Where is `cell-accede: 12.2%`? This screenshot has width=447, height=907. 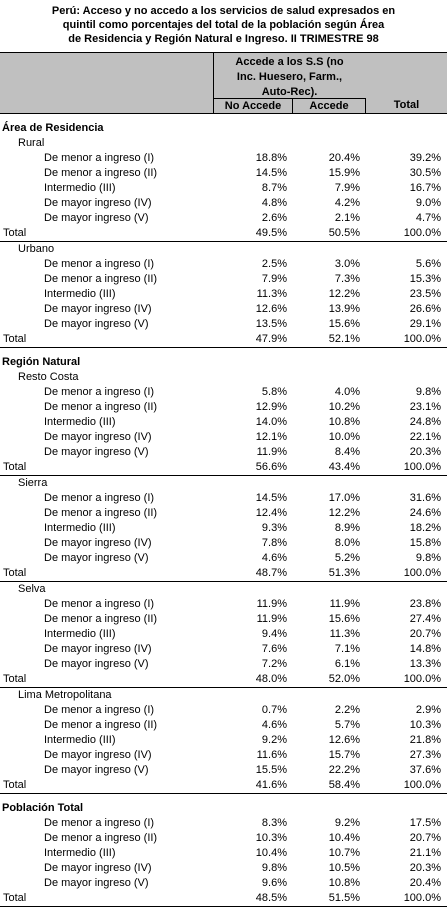
cell-accede: 12.2% is located at coordinates (344, 294).